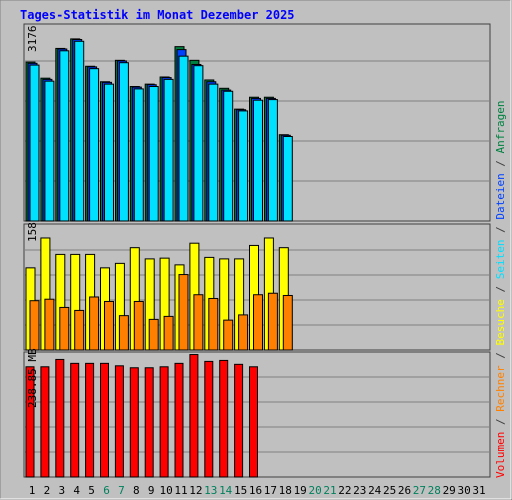 The height and width of the screenshot is (500, 512). Describe the element at coordinates (32, 378) in the screenshot. I see `bottom-panel-max-label: 238.85 MB` at that location.